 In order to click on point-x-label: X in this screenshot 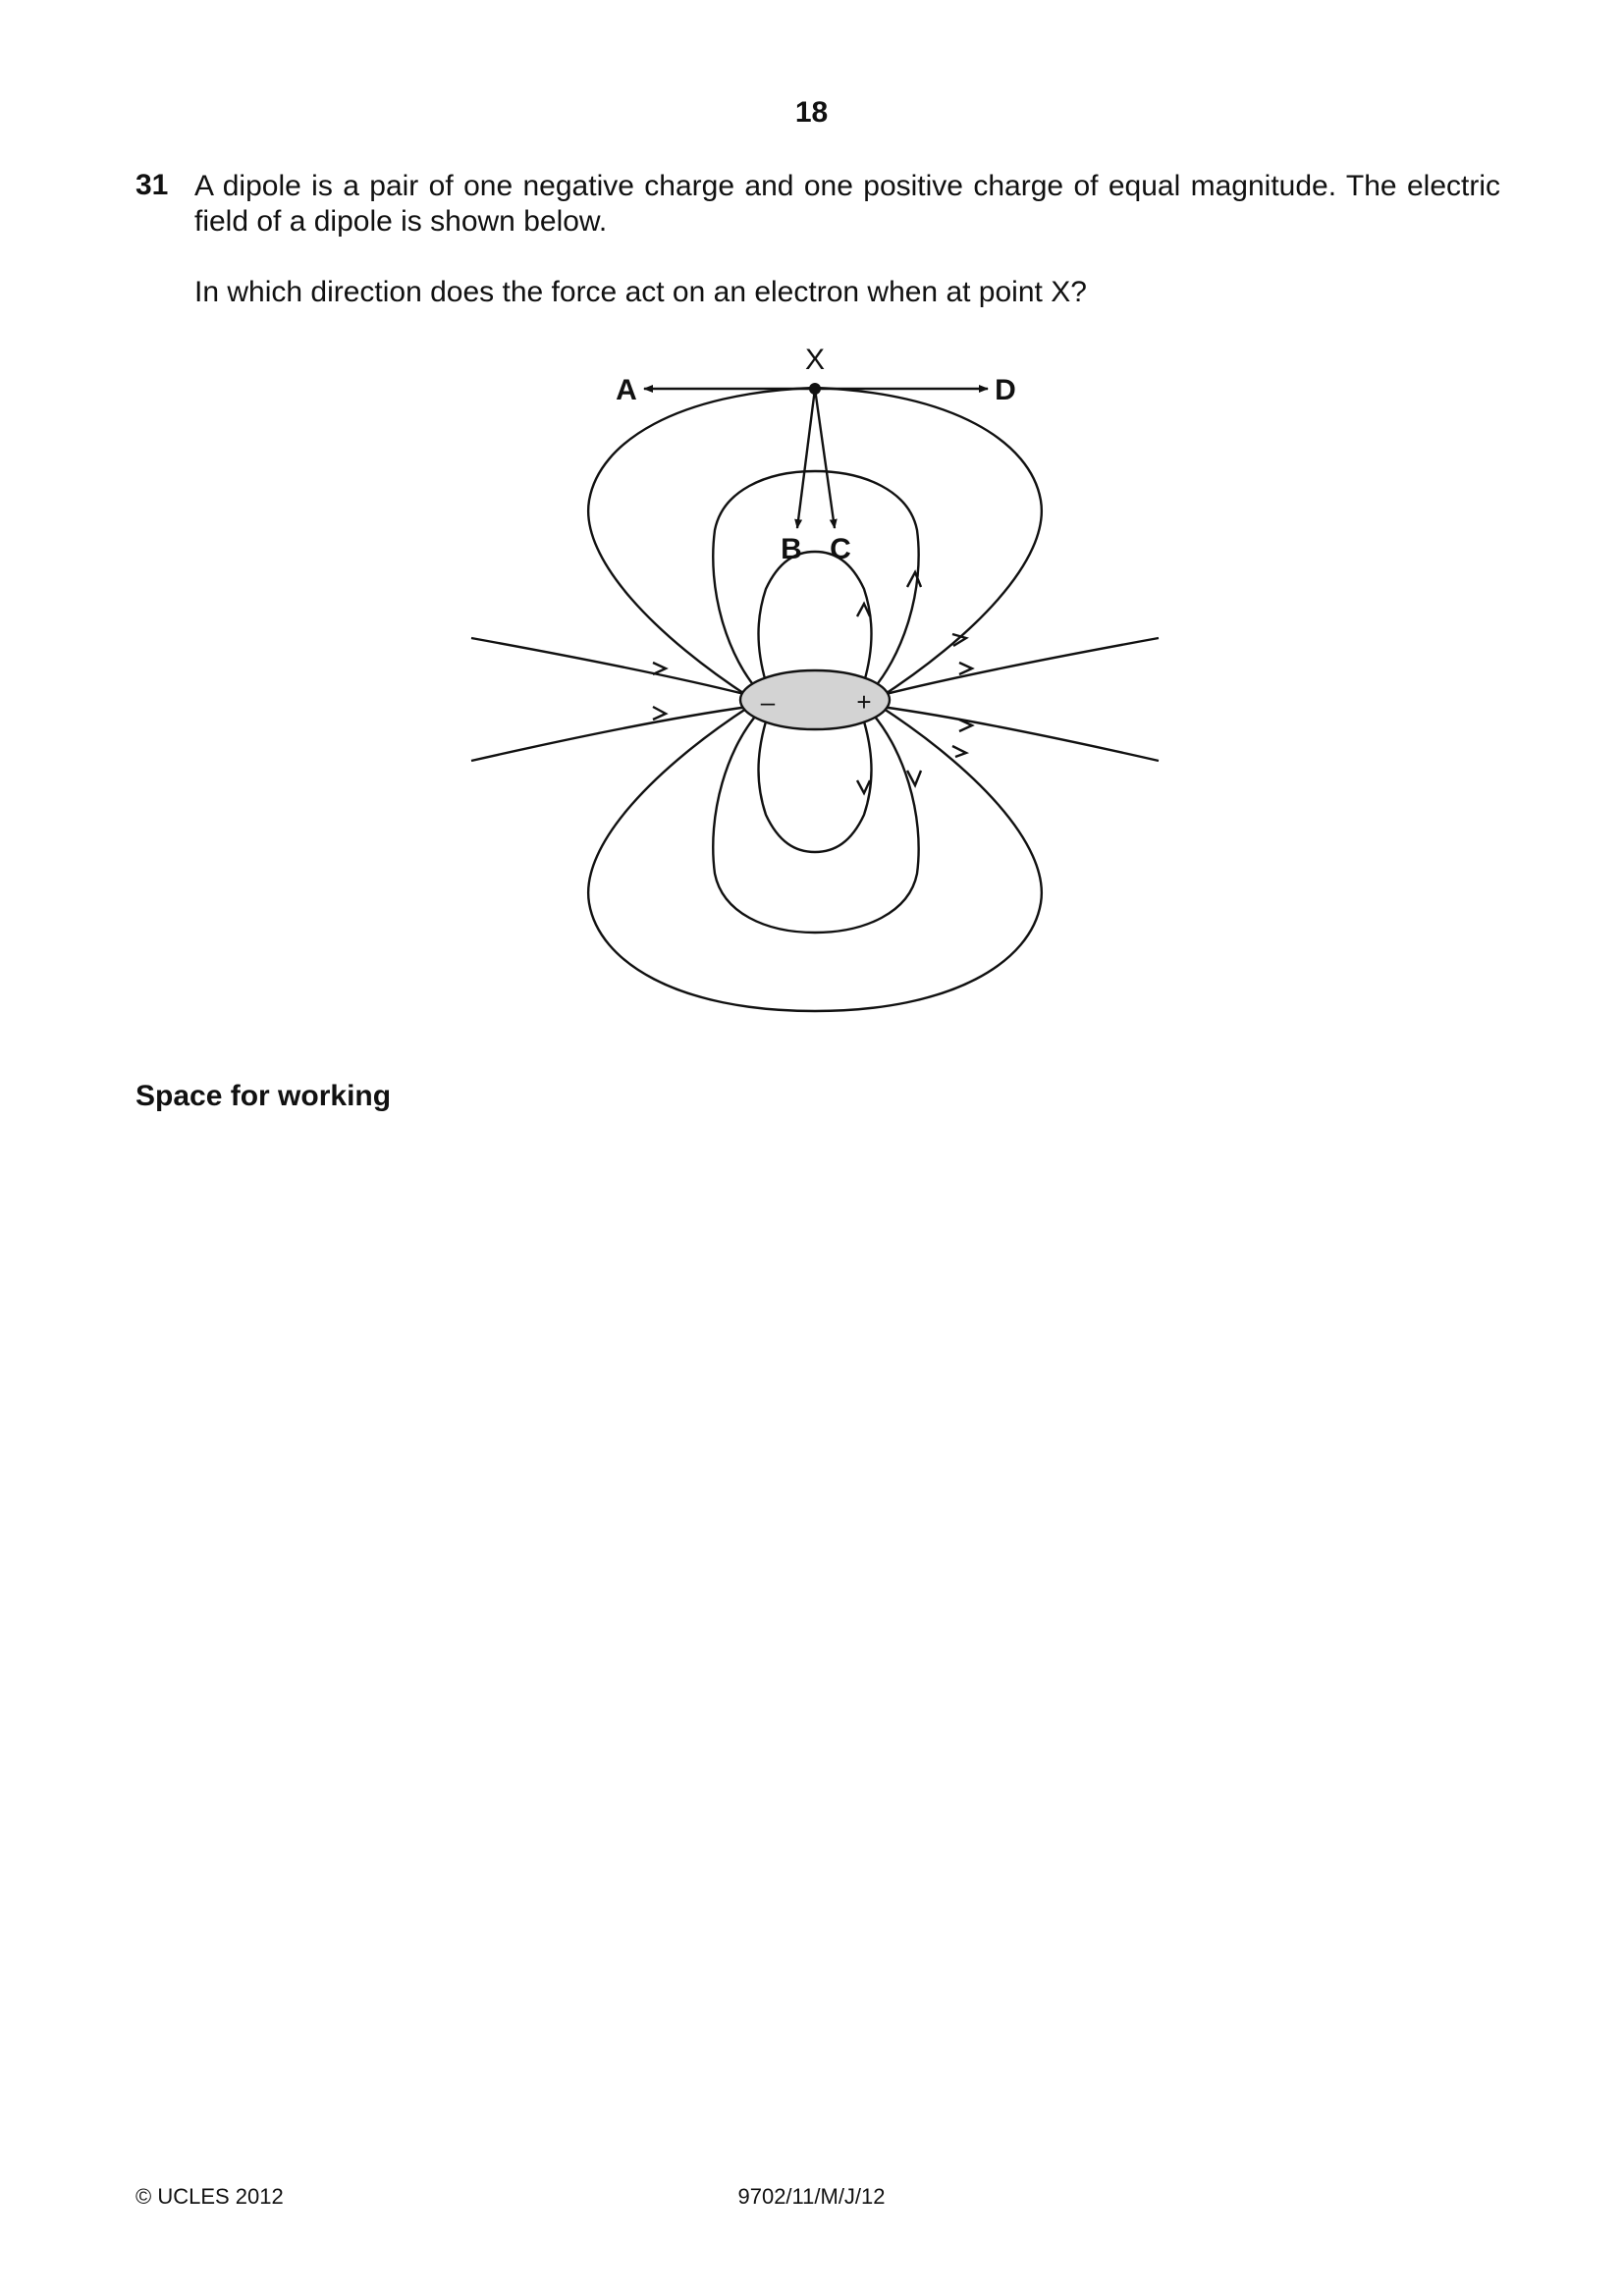, I will do `click(815, 360)`.